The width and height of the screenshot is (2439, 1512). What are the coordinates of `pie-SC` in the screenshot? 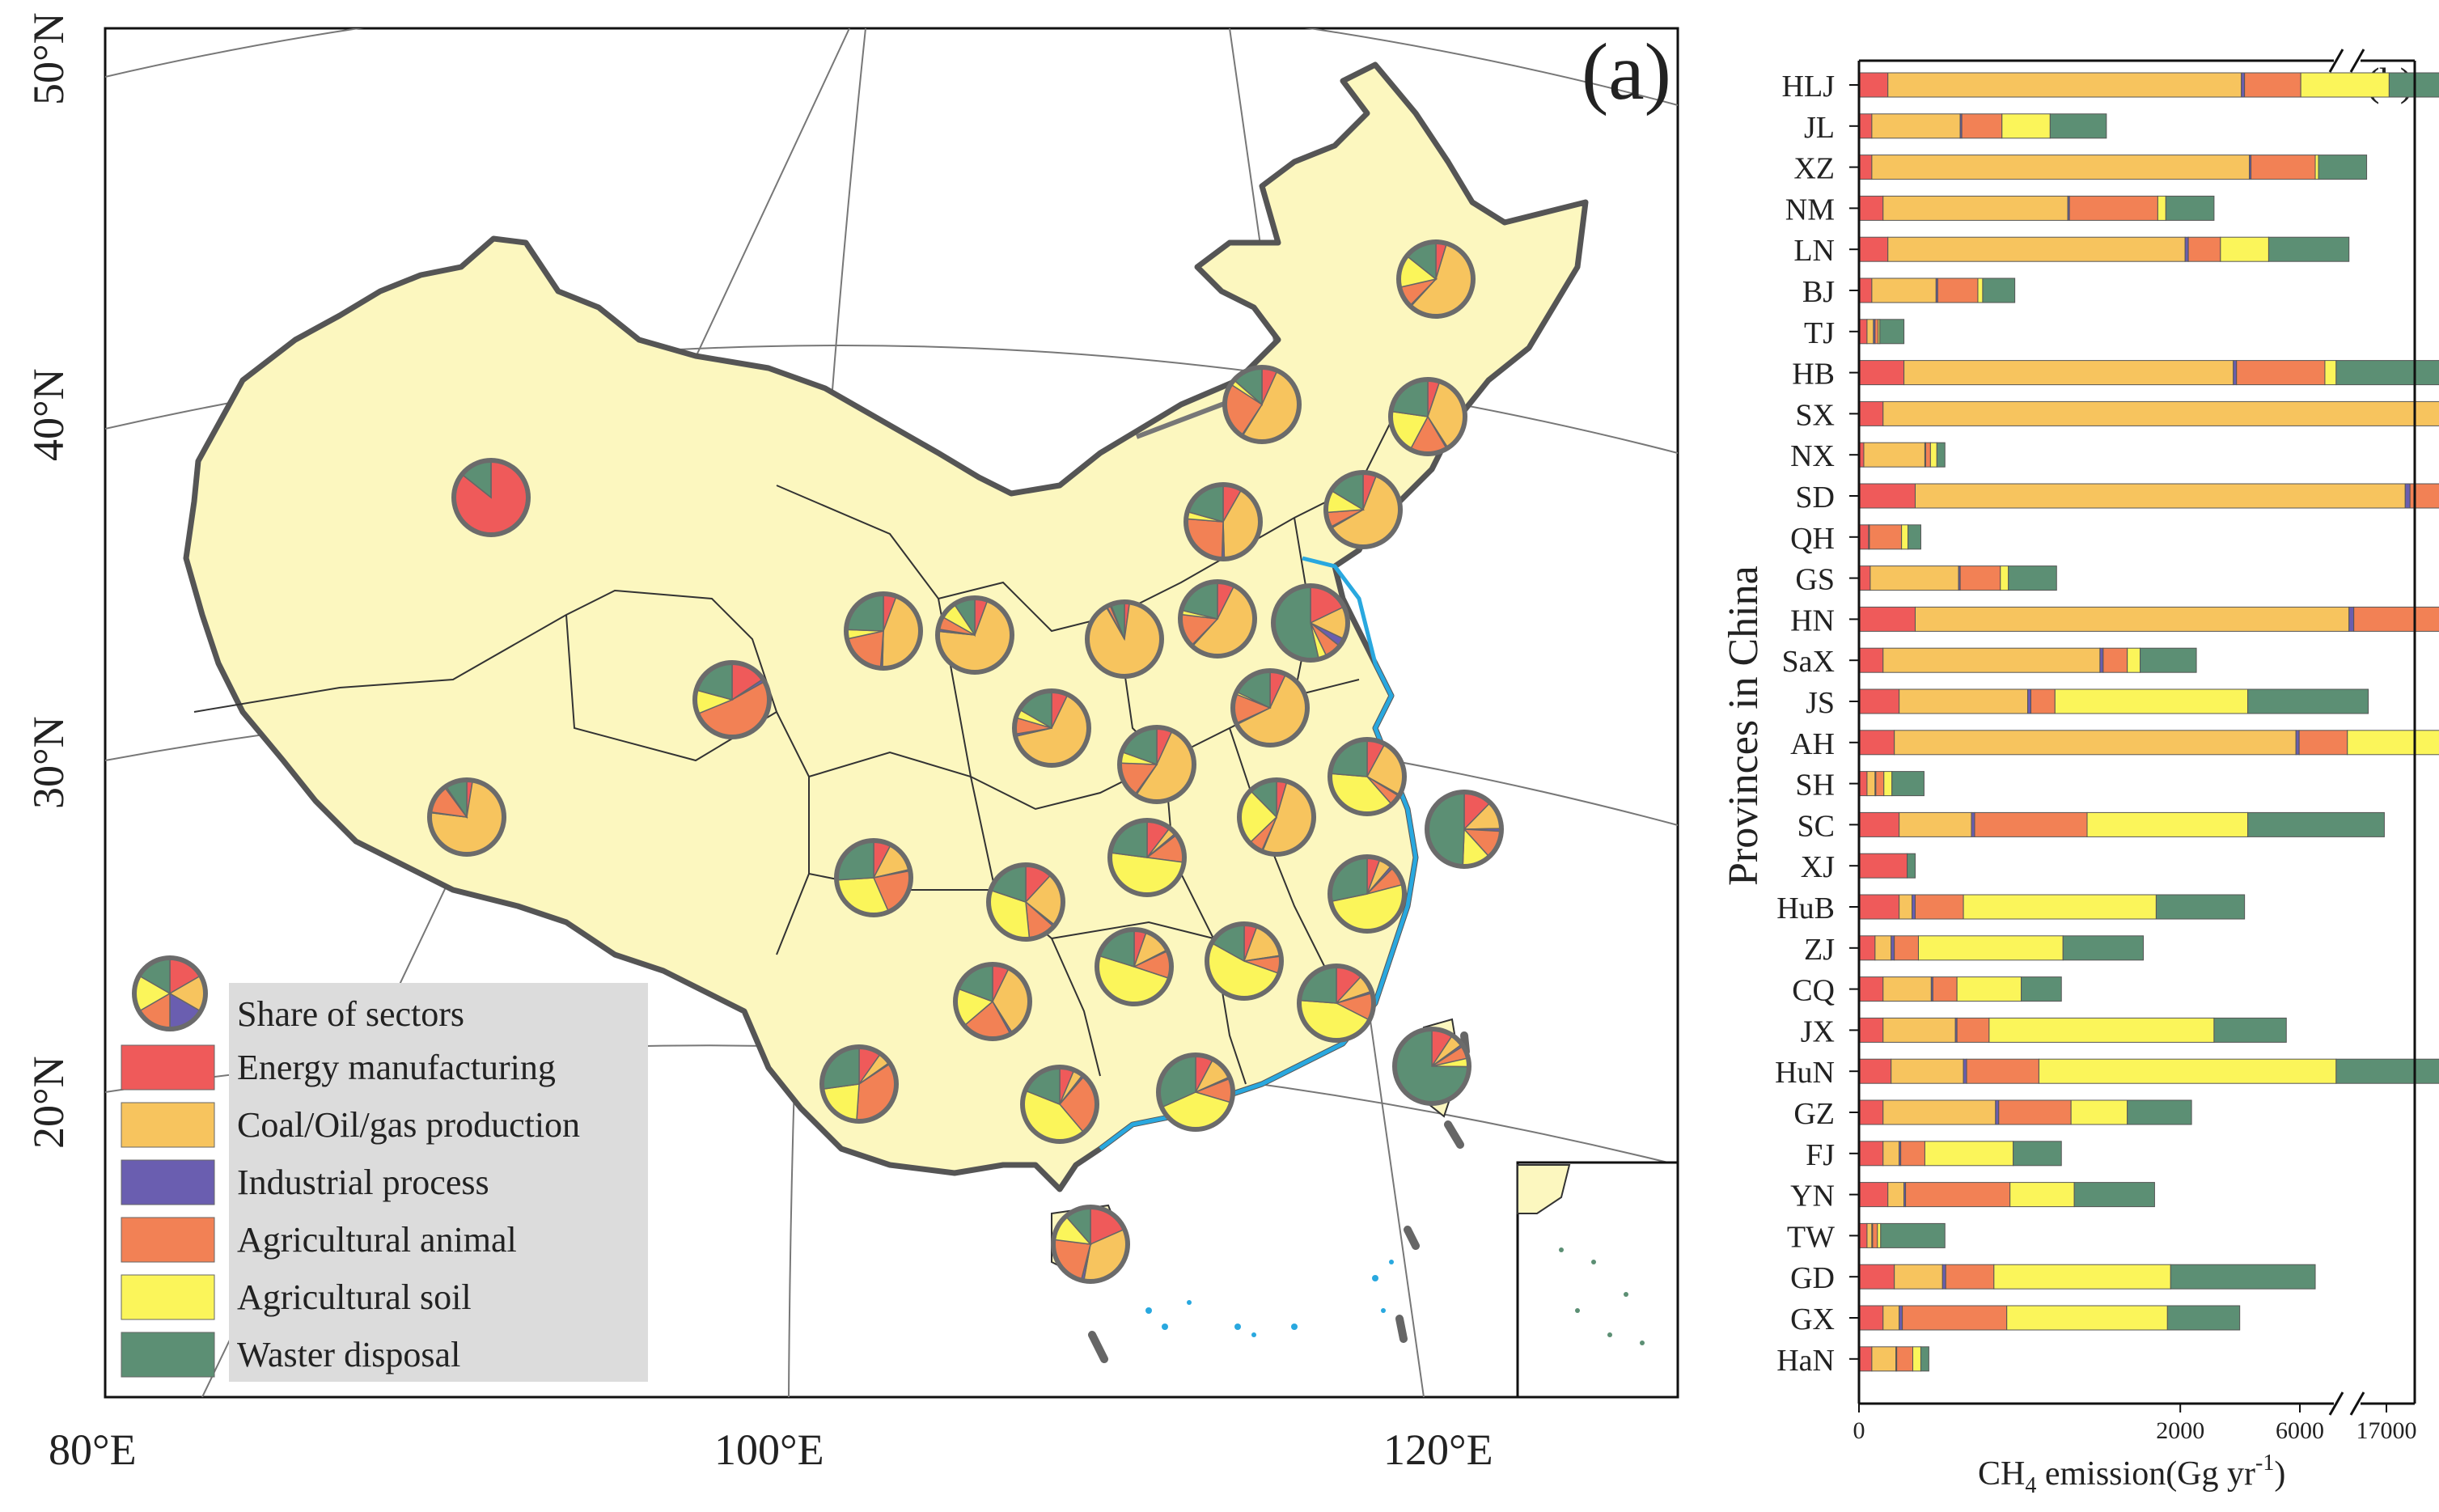 It's located at (873, 877).